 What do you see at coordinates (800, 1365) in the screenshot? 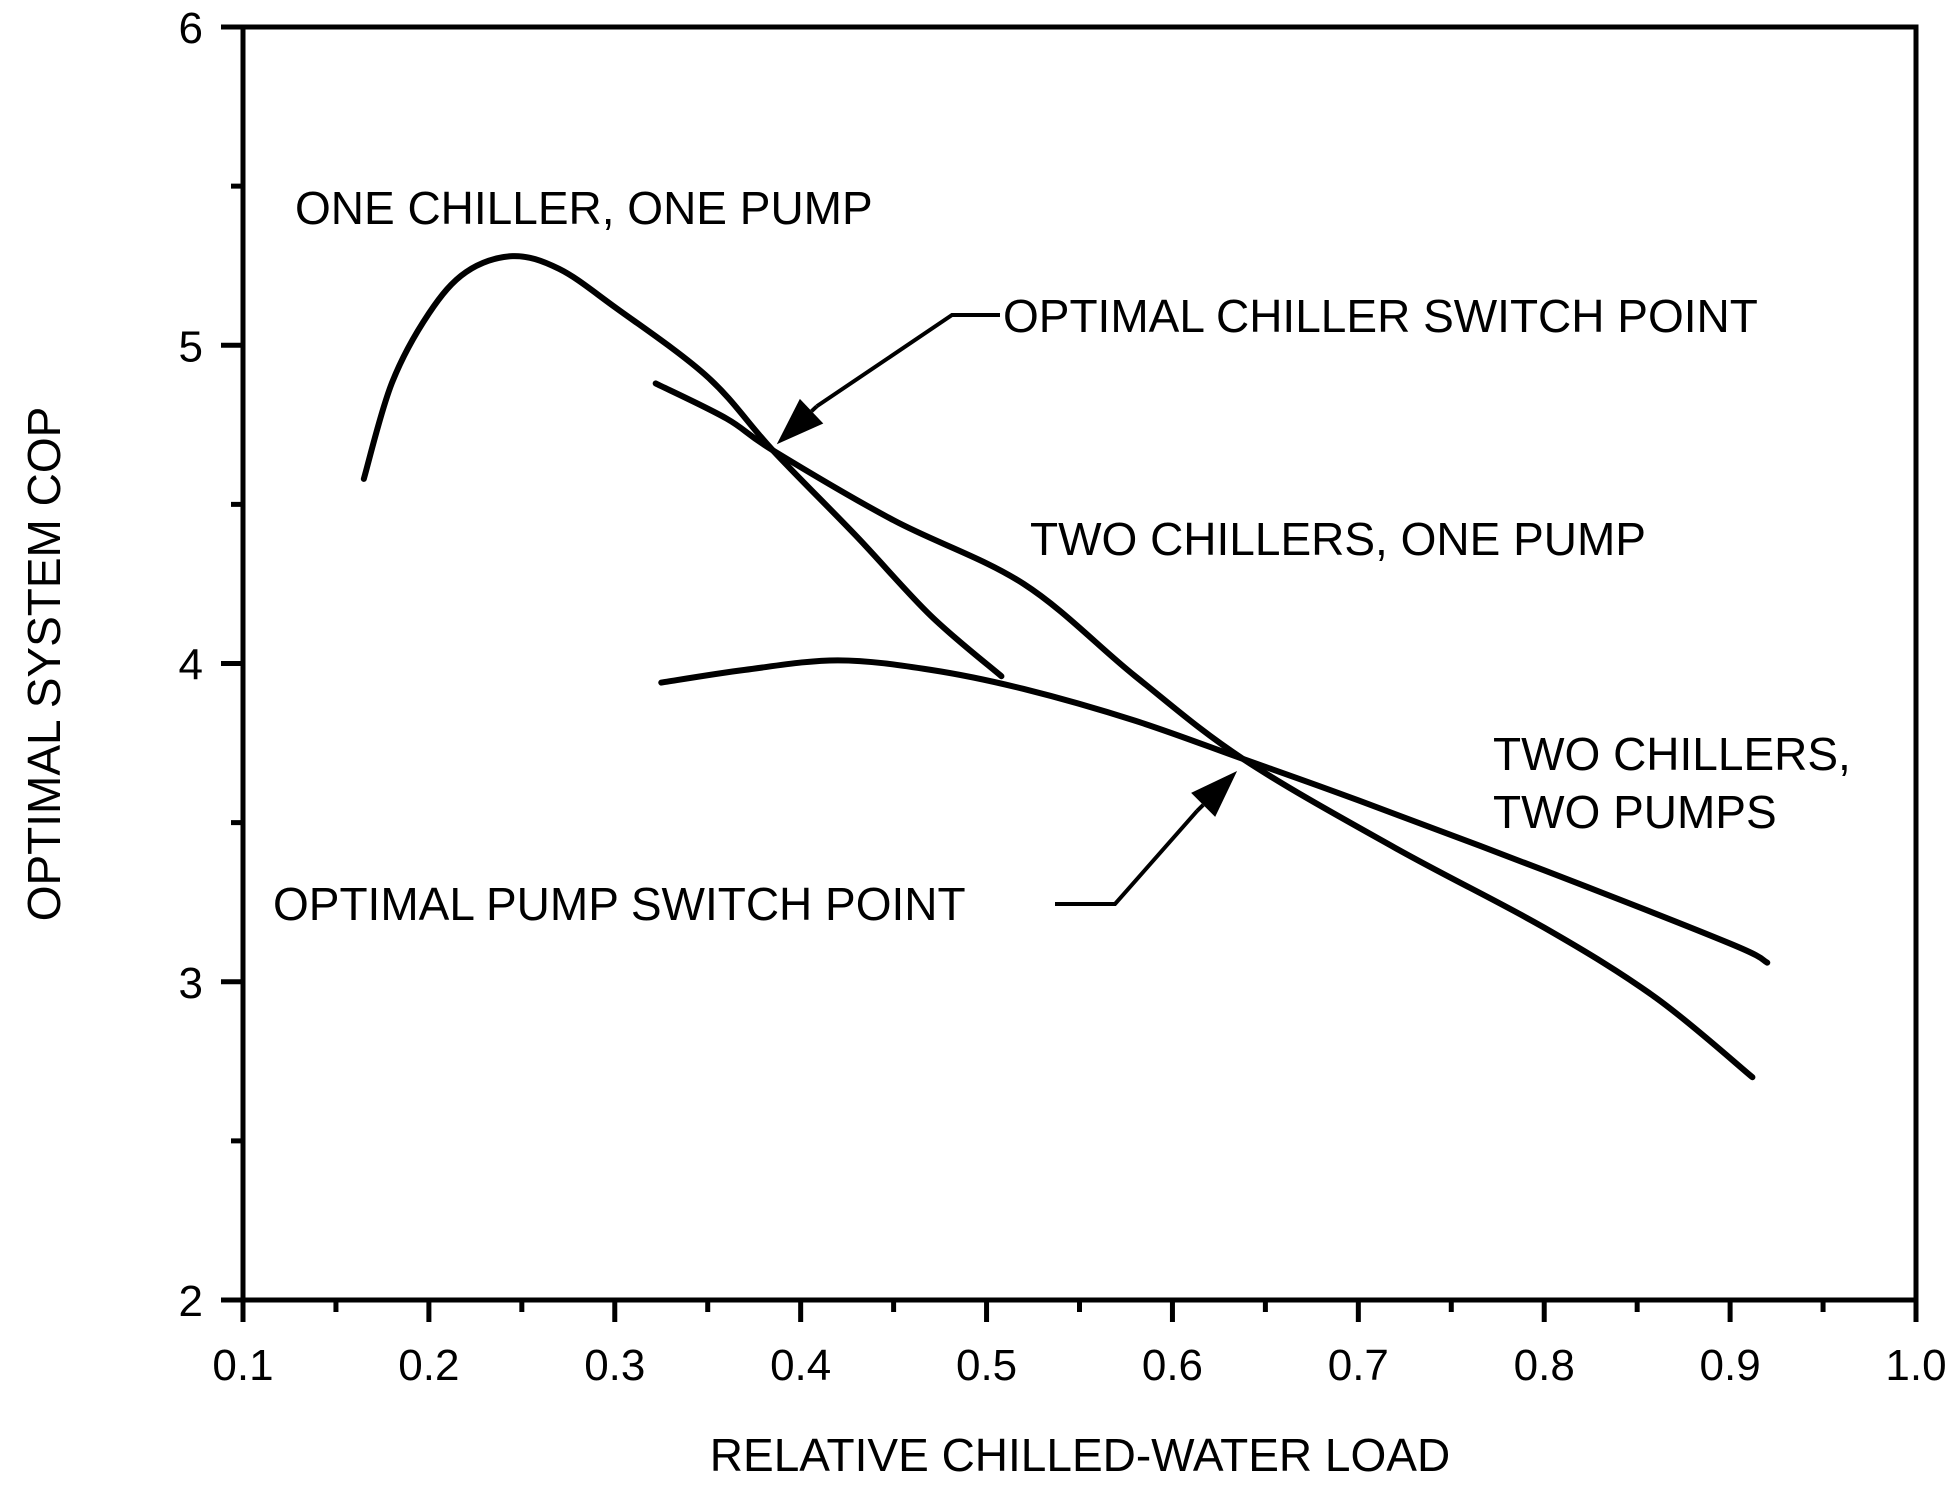
I see `x-tick-label: 0.4` at bounding box center [800, 1365].